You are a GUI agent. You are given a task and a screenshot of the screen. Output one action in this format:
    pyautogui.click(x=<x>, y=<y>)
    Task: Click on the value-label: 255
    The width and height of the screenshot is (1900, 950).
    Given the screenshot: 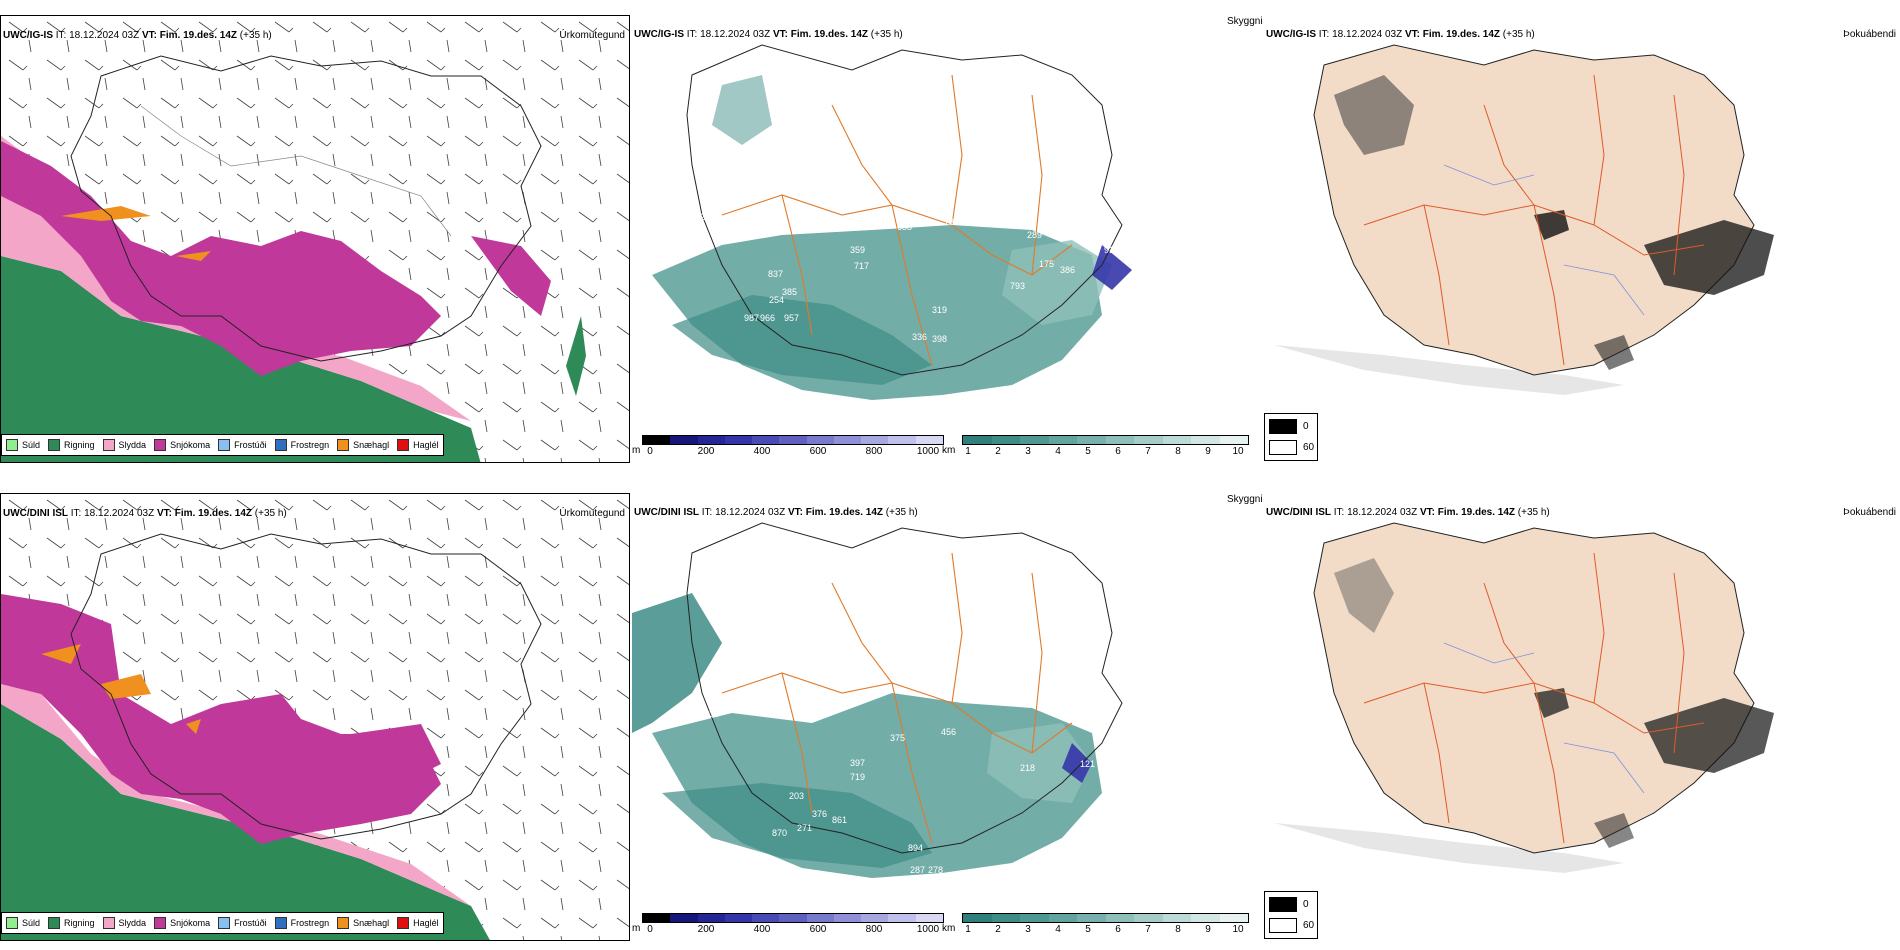 What is the action you would take?
    pyautogui.click(x=729, y=709)
    